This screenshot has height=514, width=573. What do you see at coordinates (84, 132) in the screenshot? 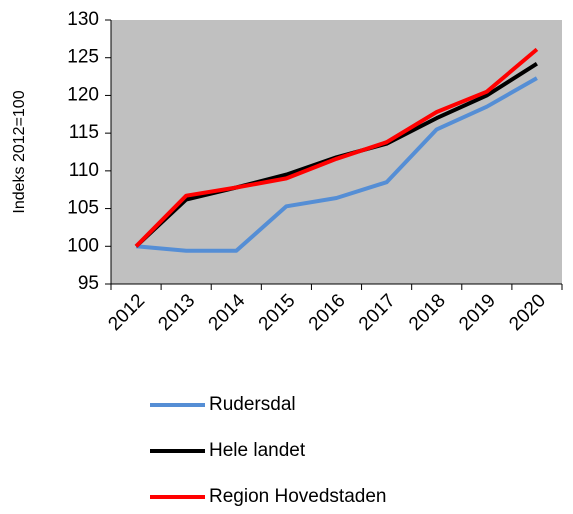
I see `y-tick-label: 115` at bounding box center [84, 132].